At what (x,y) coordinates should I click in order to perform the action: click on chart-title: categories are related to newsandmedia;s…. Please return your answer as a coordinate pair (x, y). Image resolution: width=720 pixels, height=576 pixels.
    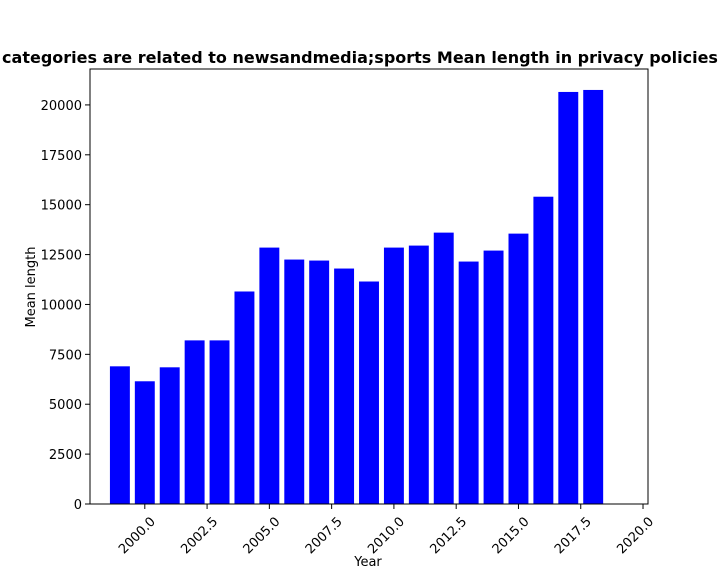
    Looking at the image, I should click on (360, 57).